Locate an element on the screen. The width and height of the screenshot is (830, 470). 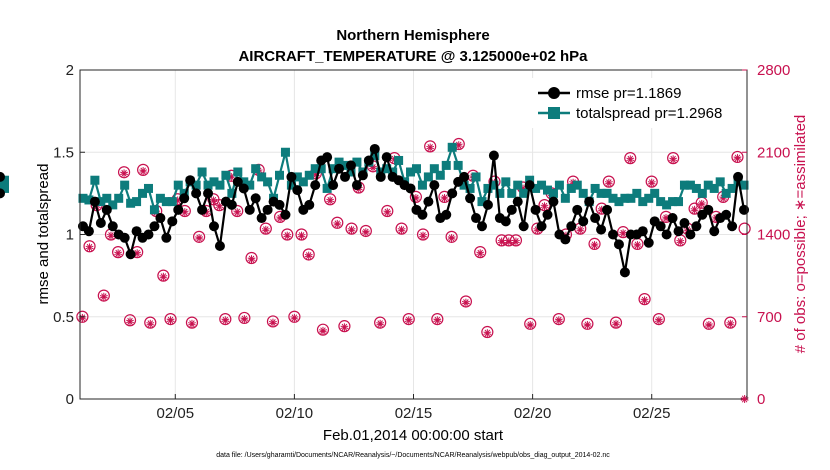
y-left-tick-label: 1 is located at coordinates (70, 235).